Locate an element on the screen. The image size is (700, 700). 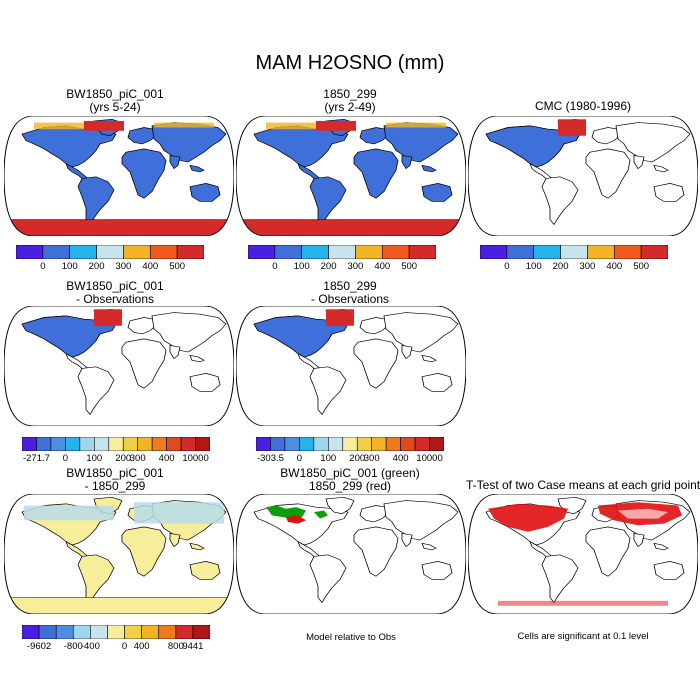
colorbar-panel-7: -9602 -800 -400 0 400 800 9441 is located at coordinates (116, 638).